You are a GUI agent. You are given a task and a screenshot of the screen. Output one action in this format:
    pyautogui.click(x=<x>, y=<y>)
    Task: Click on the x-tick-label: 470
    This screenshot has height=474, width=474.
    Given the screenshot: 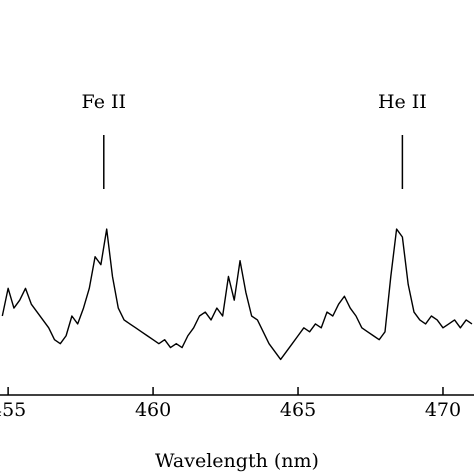 What is the action you would take?
    pyautogui.click(x=443, y=410)
    